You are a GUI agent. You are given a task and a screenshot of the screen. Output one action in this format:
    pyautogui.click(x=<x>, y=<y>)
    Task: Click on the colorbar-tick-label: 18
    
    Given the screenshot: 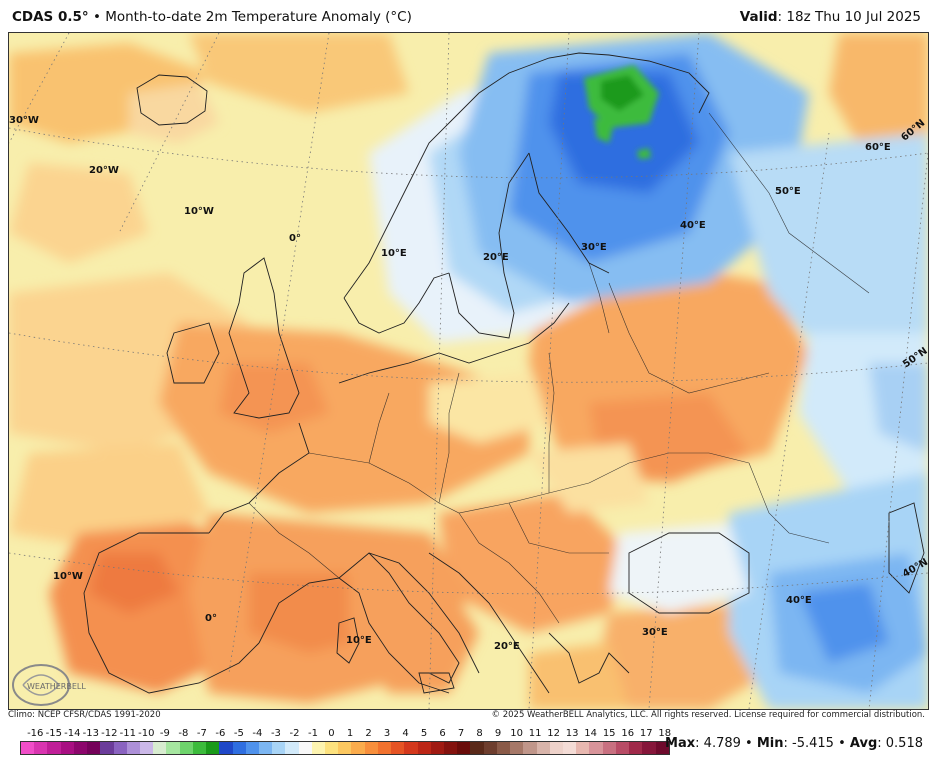 What is the action you would take?
    pyautogui.click(x=665, y=733)
    